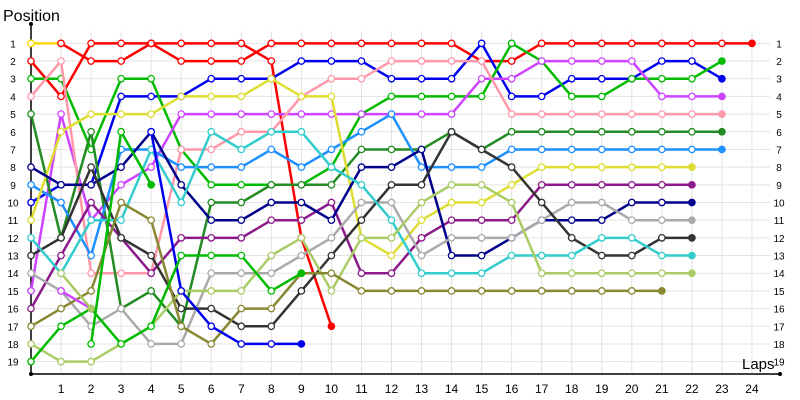 This screenshot has height=400, width=800. I want to click on y-tick-label-right: 16, so click(779, 310).